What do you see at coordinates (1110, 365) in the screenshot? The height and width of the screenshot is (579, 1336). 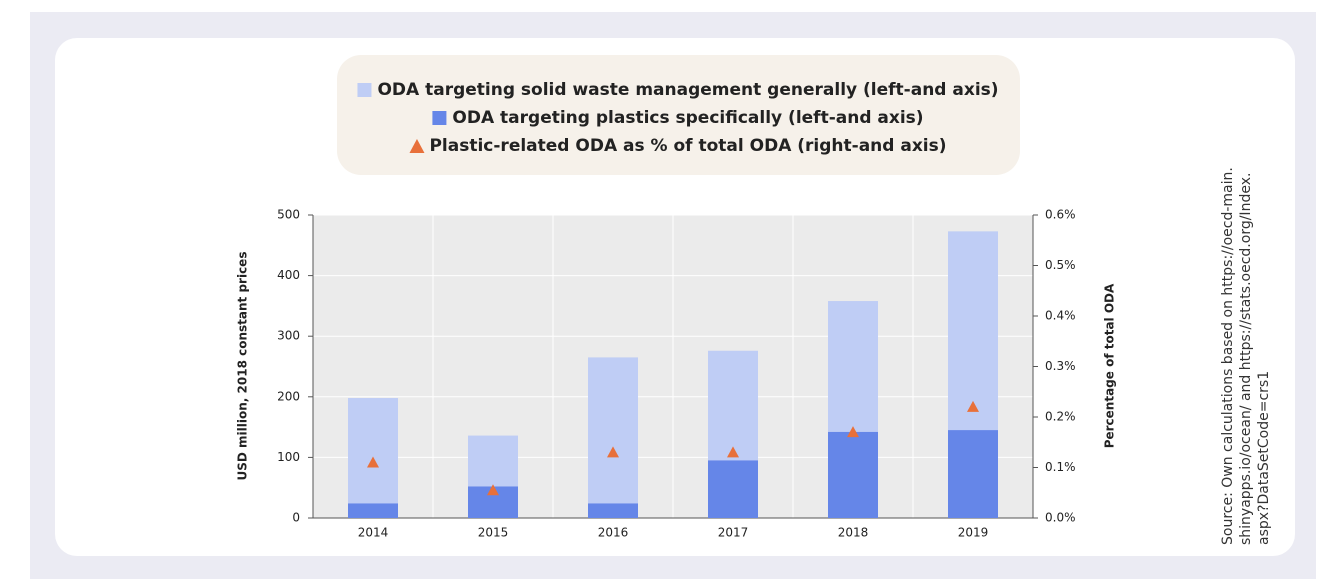 I see `y2-axis-title: Percentage of total ODA` at bounding box center [1110, 365].